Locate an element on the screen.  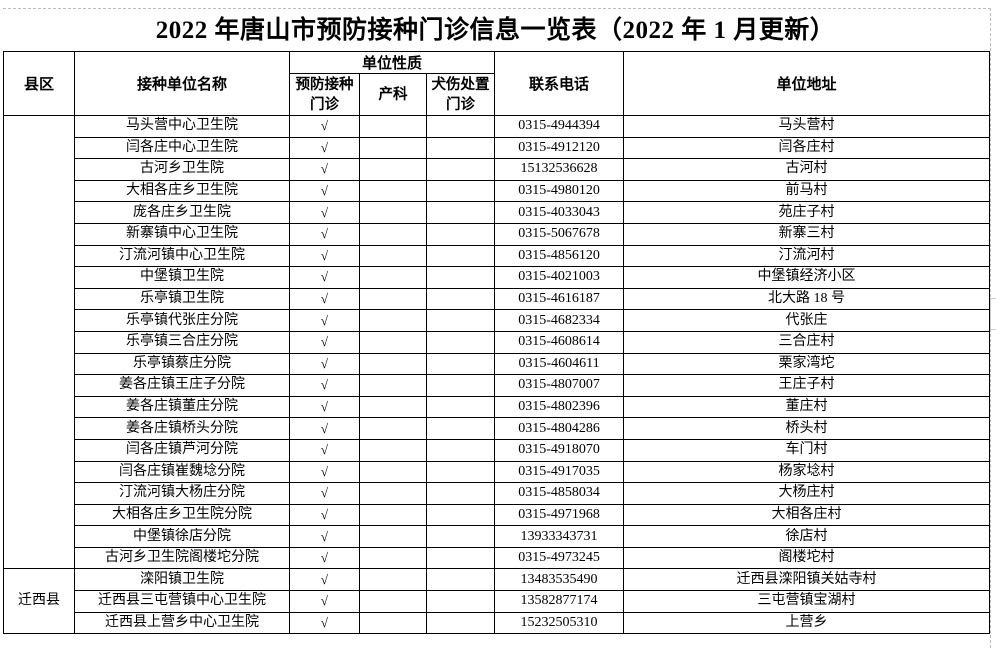
table-row: 乐亭镇三合庄分院 √ 0315-4608614 三合庄村 is located at coordinates (497, 342).